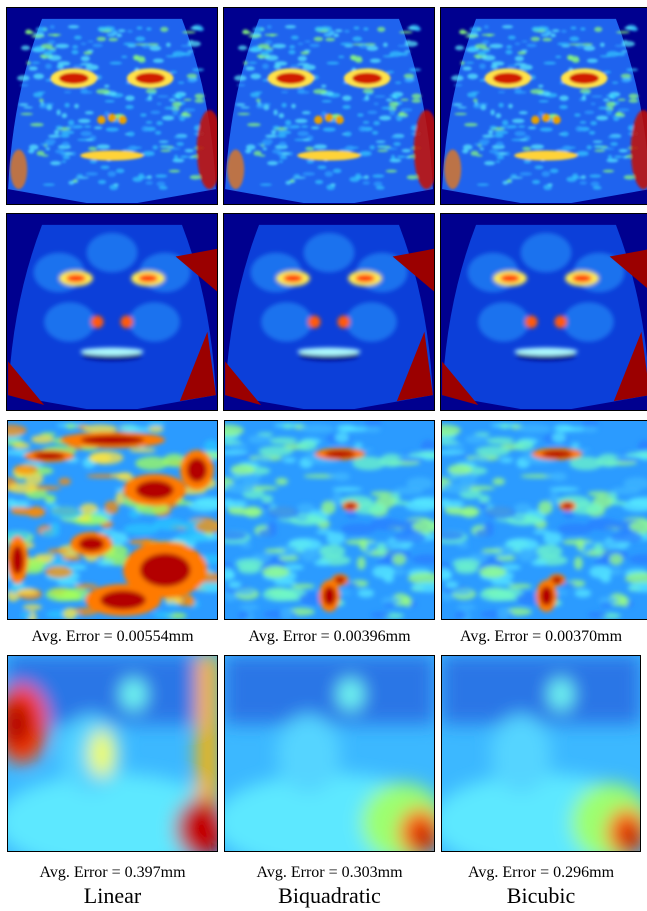 The height and width of the screenshot is (911, 647). I want to click on face-smooth-bicubic, so click(543, 312).